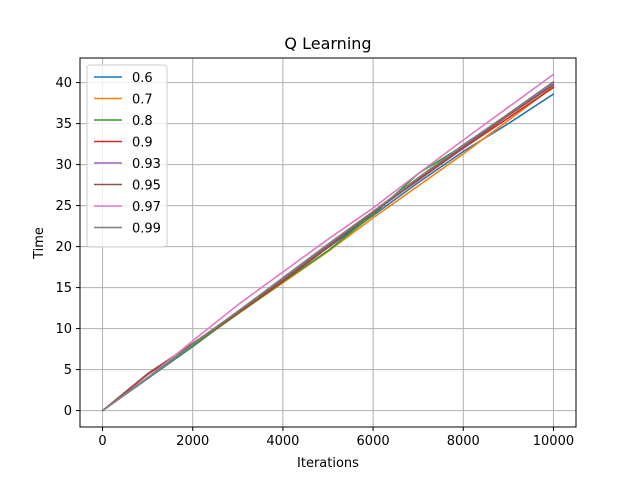 The width and height of the screenshot is (640, 480). What do you see at coordinates (63, 288) in the screenshot?
I see `y-tick-label: 15` at bounding box center [63, 288].